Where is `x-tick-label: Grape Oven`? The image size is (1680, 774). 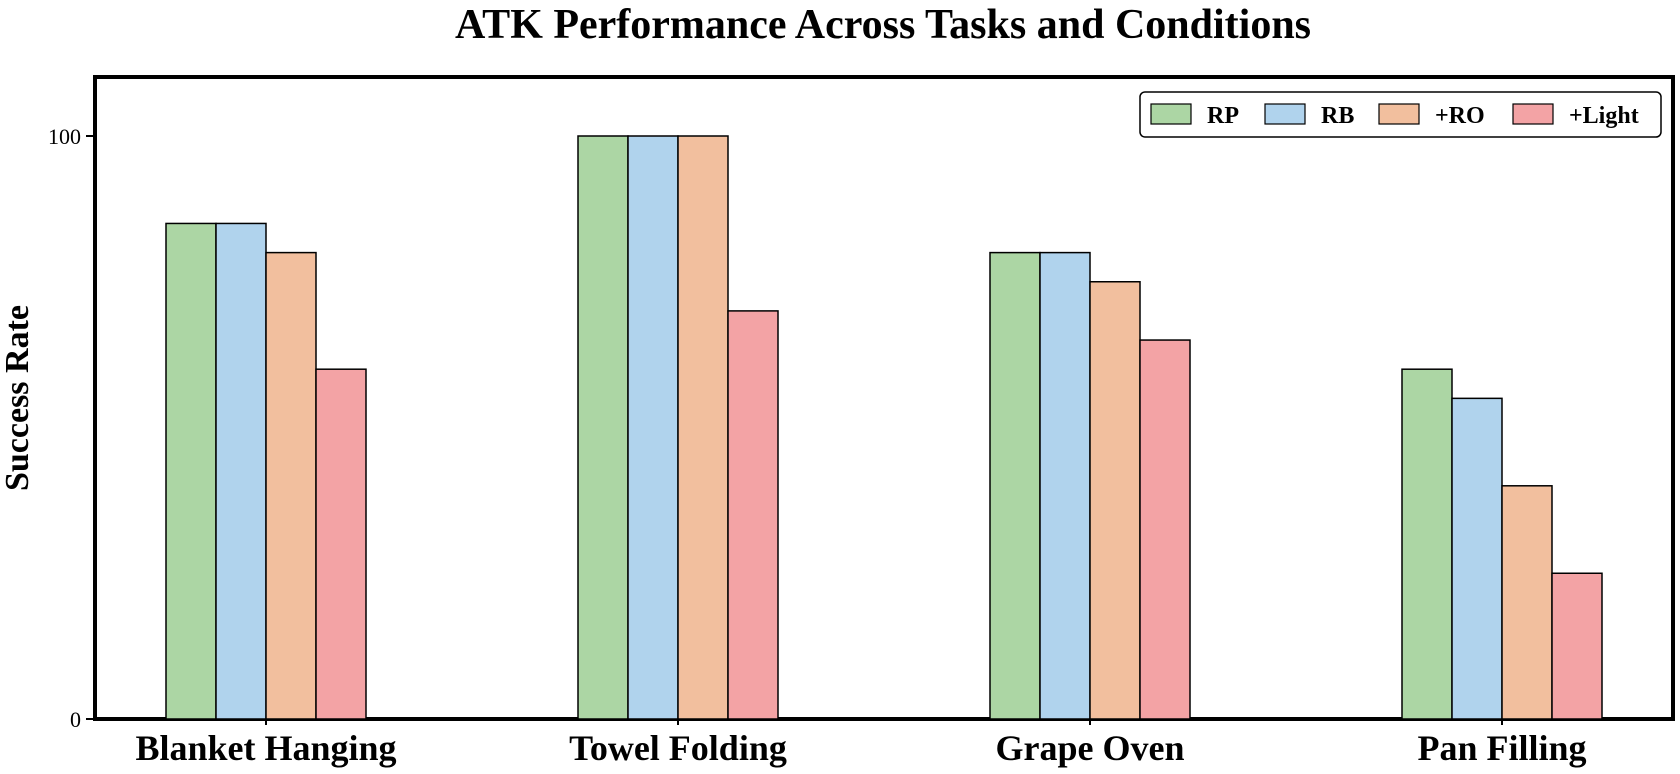
x-tick-label: Grape Oven is located at coordinates (1090, 748).